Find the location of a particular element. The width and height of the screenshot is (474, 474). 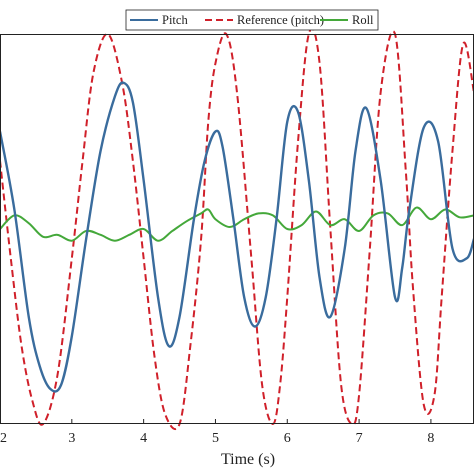

x-tick-label: 4 is located at coordinates (143, 438).